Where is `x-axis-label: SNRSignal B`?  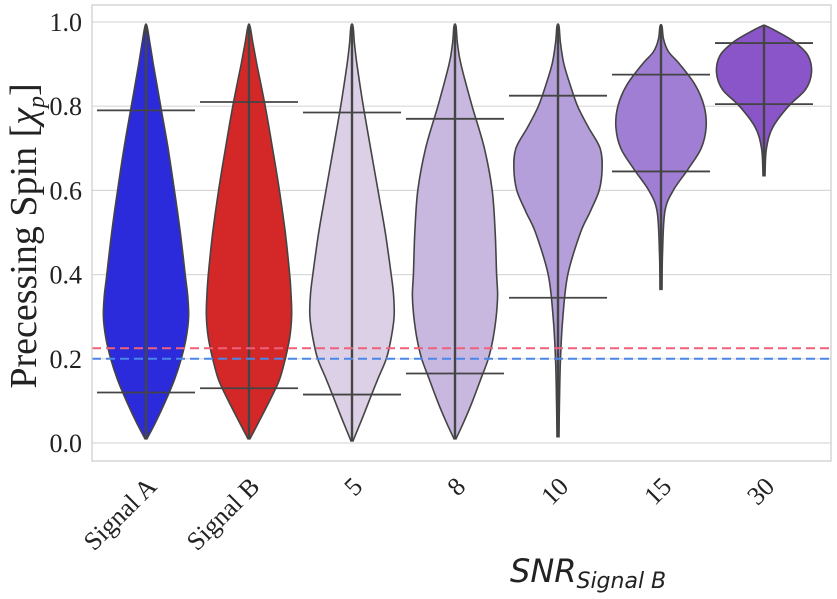
x-axis-label: SNRSignal B is located at coordinates (588, 573).